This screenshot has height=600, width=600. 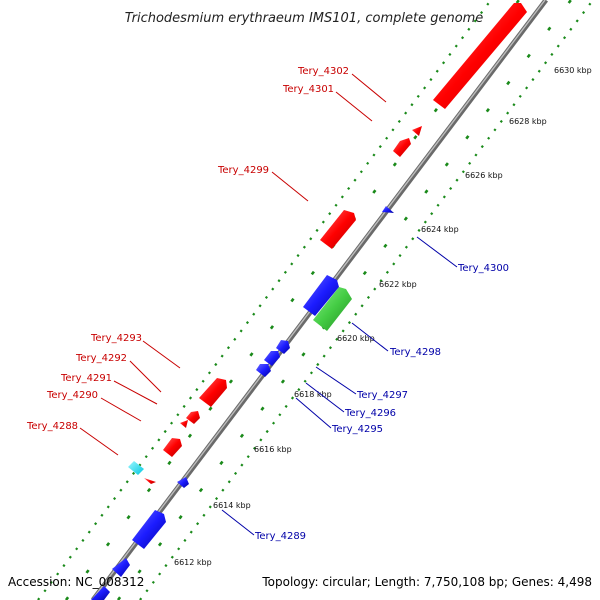 What do you see at coordinates (183, 482) in the screenshot?
I see `gene-feature-tery-4289a` at bounding box center [183, 482].